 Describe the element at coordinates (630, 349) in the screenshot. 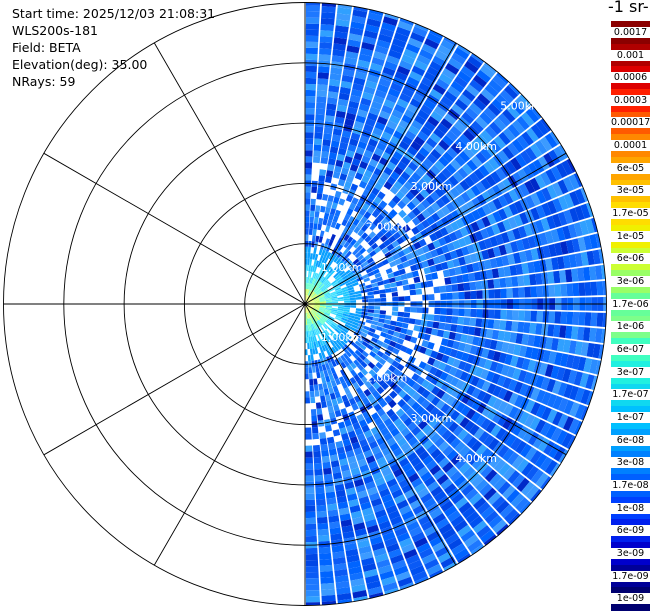

I see `colorbar-tick-label: 6e-07` at that location.